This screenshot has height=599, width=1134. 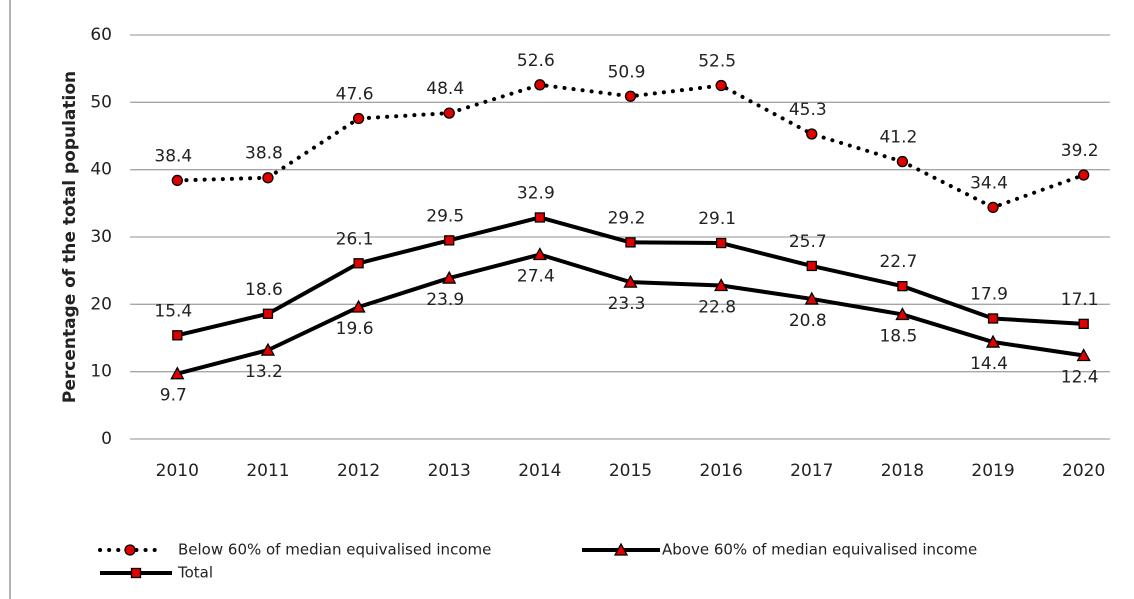 What do you see at coordinates (536, 61) in the screenshot?
I see `data-label: 52.6` at bounding box center [536, 61].